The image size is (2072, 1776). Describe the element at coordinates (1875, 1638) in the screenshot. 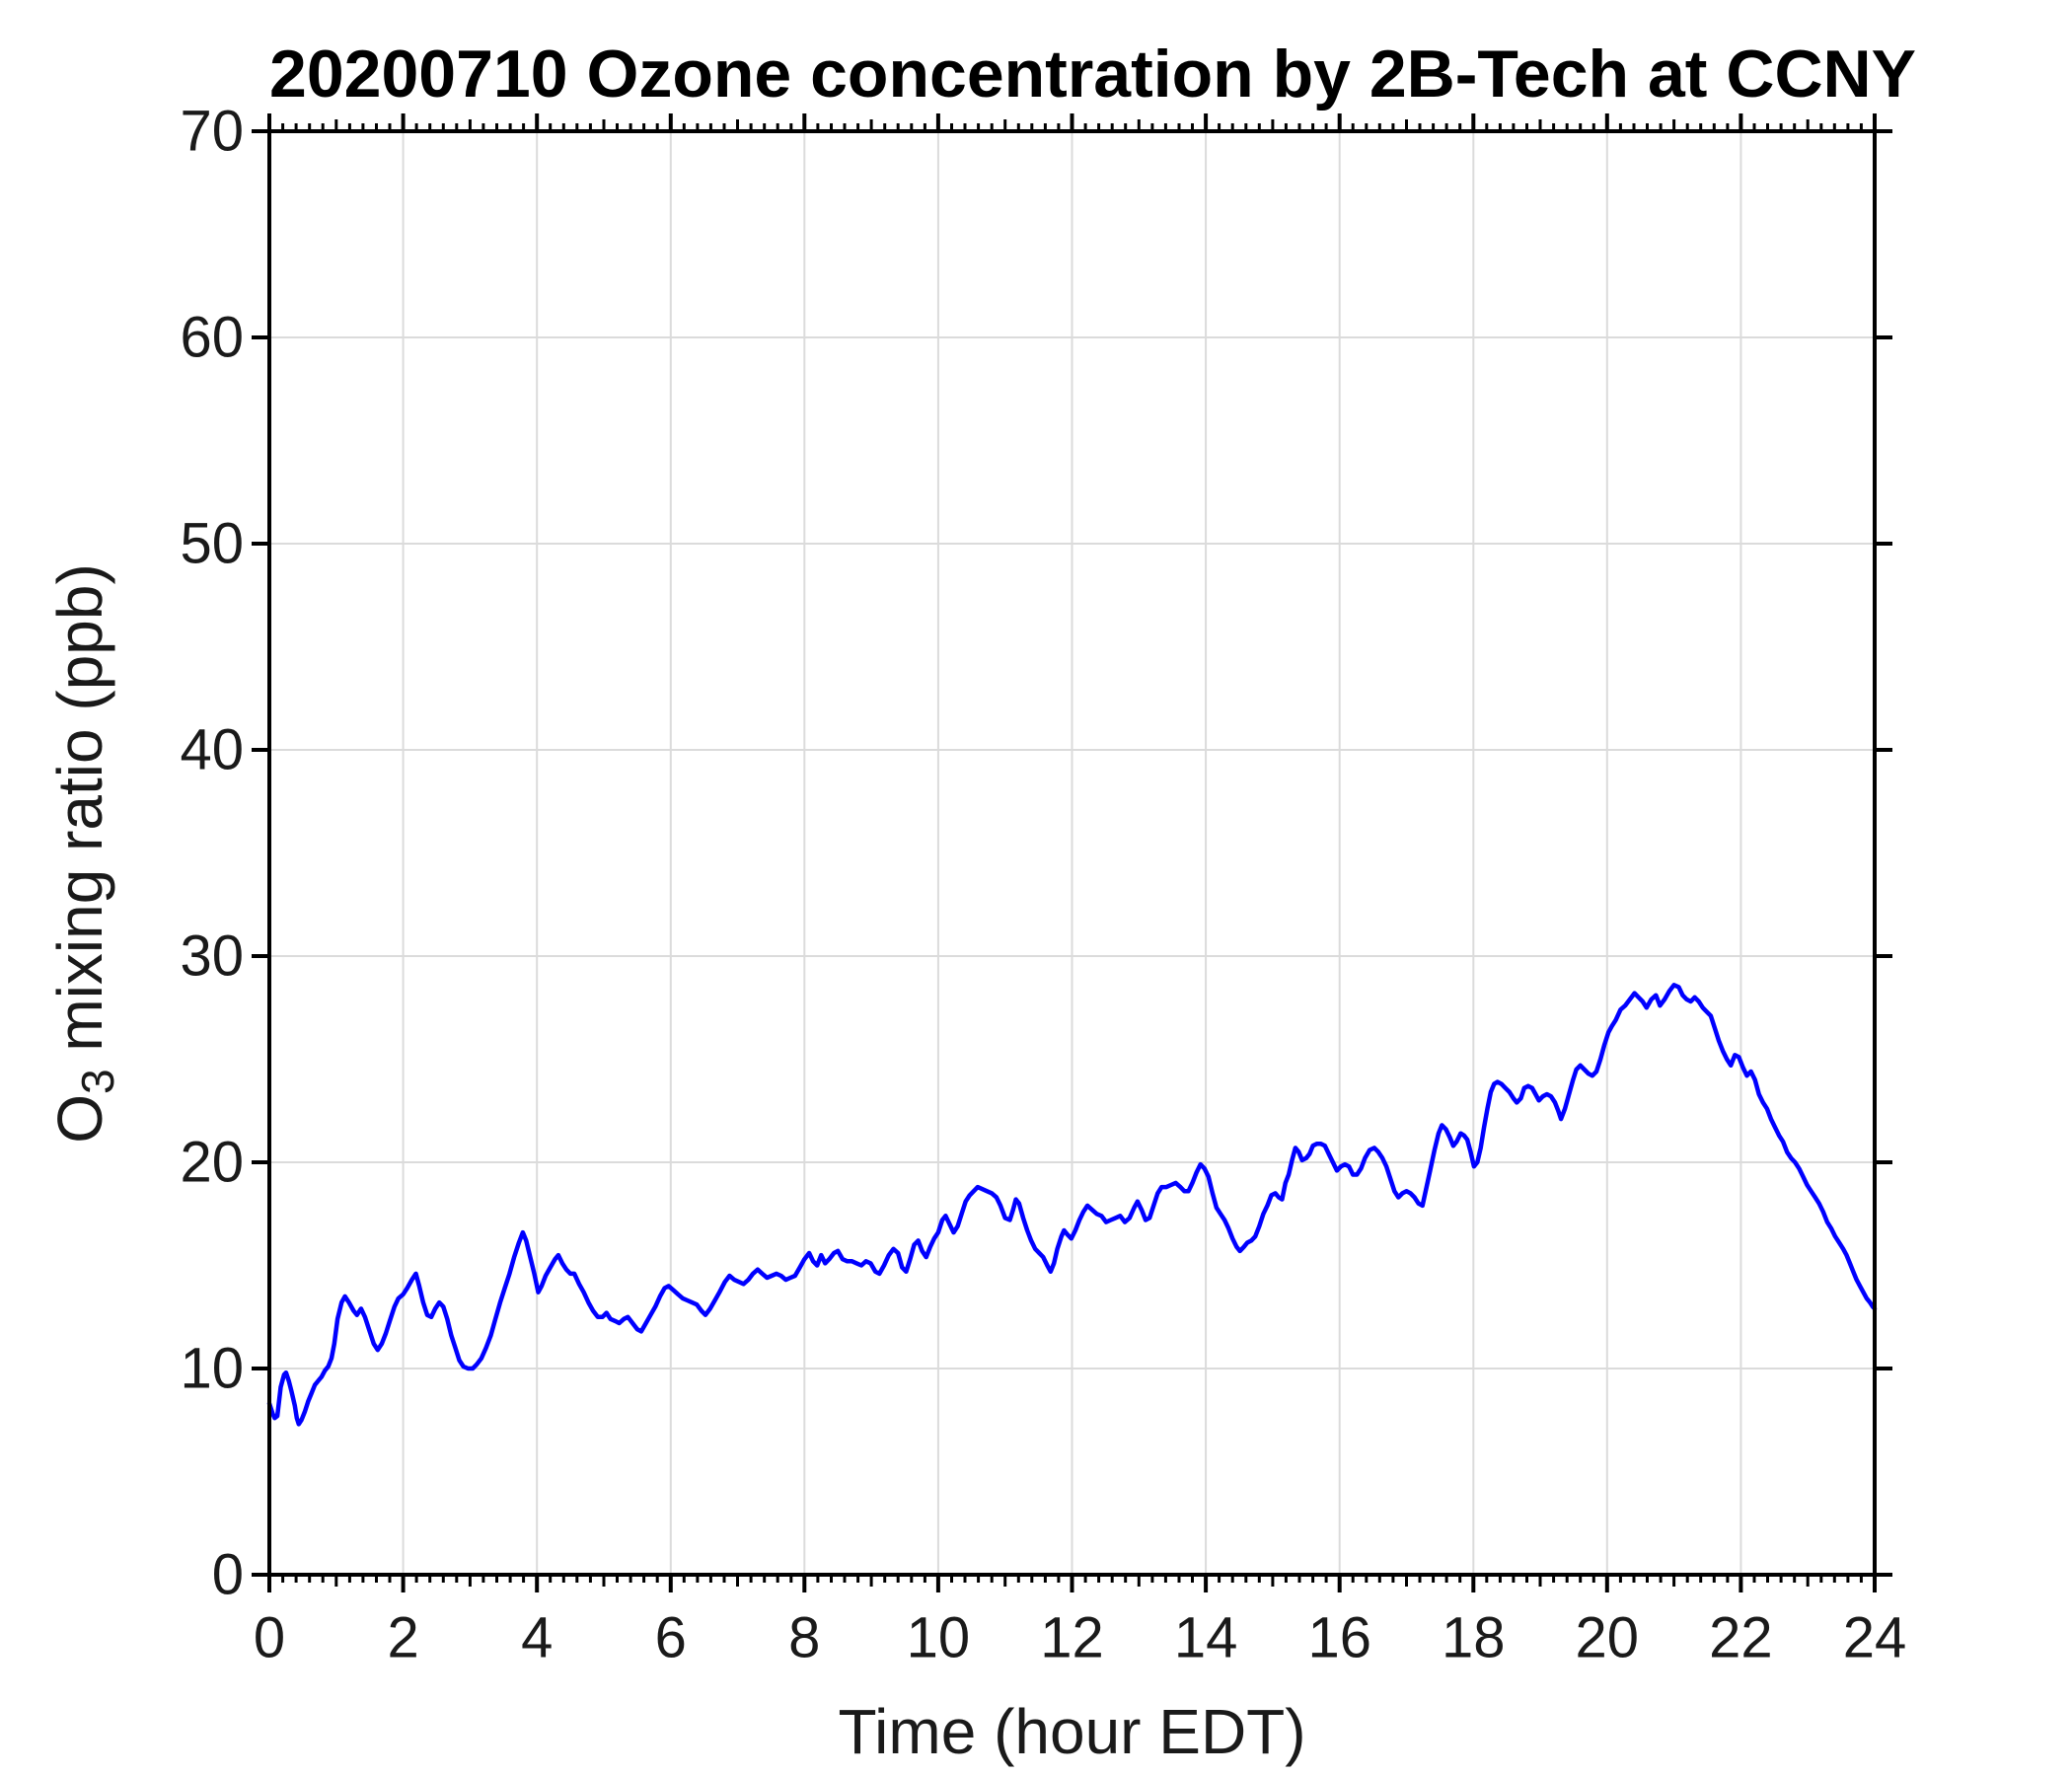

I see `svg-text: 24` at that location.